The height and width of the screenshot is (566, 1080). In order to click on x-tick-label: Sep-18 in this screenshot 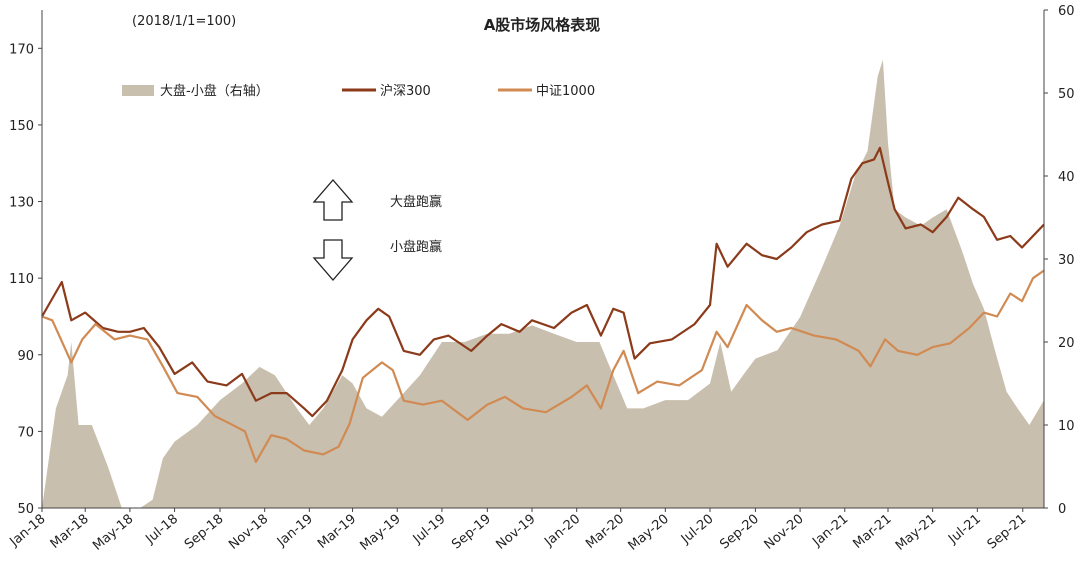, I will do `click(204, 532)`.